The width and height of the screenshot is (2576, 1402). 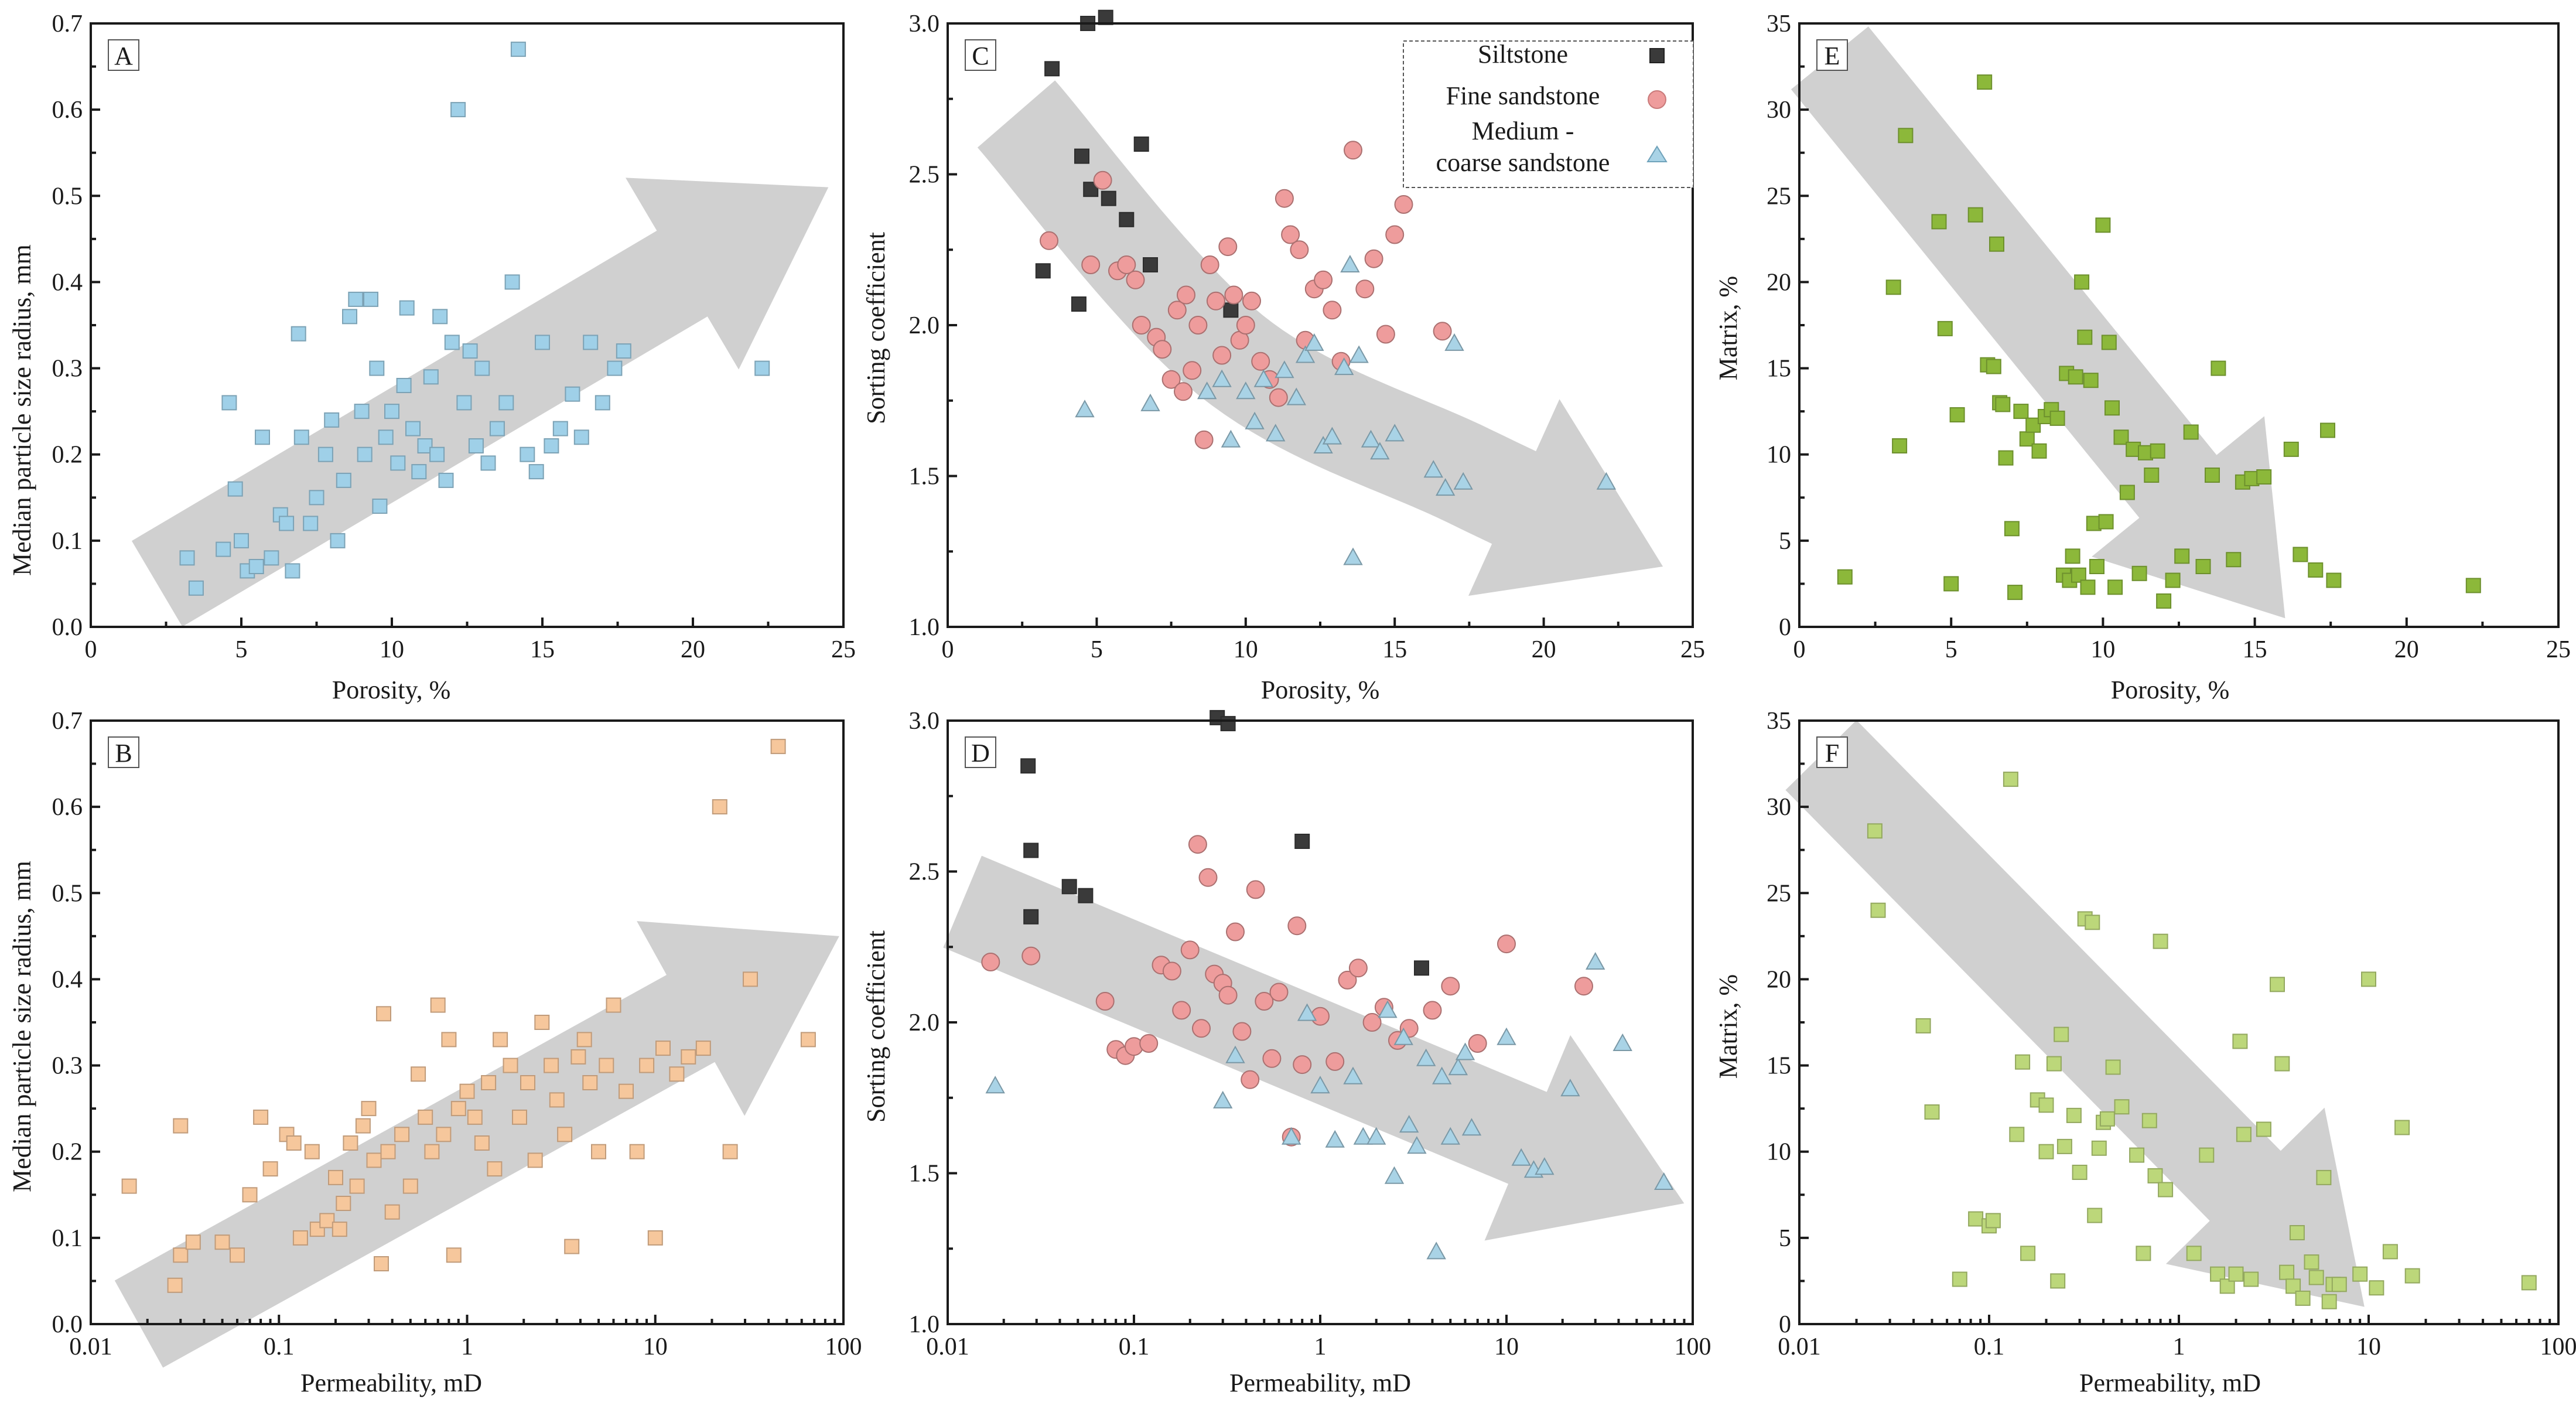 I want to click on trend-arrow-C, so click(x=1320, y=338).